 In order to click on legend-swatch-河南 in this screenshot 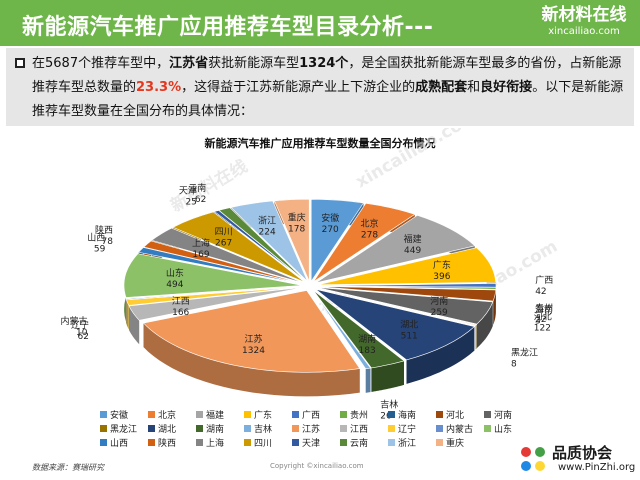, I will do `click(487, 414)`.